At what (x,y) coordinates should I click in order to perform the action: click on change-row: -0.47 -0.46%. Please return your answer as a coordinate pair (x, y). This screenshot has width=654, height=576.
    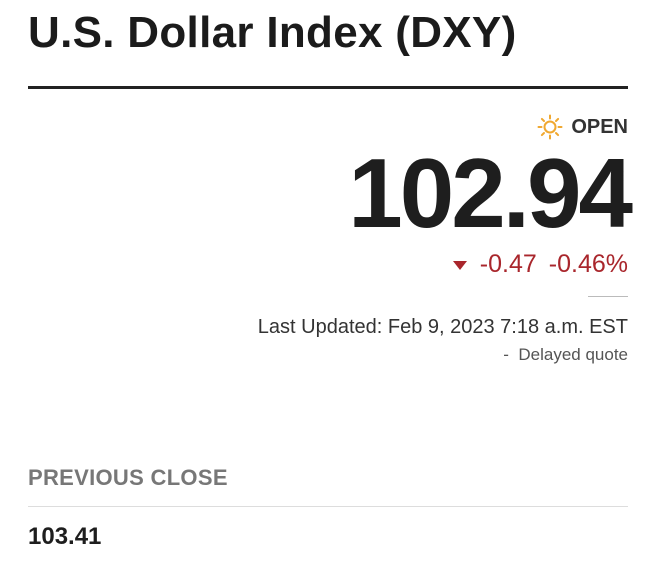
    Looking at the image, I should click on (540, 264).